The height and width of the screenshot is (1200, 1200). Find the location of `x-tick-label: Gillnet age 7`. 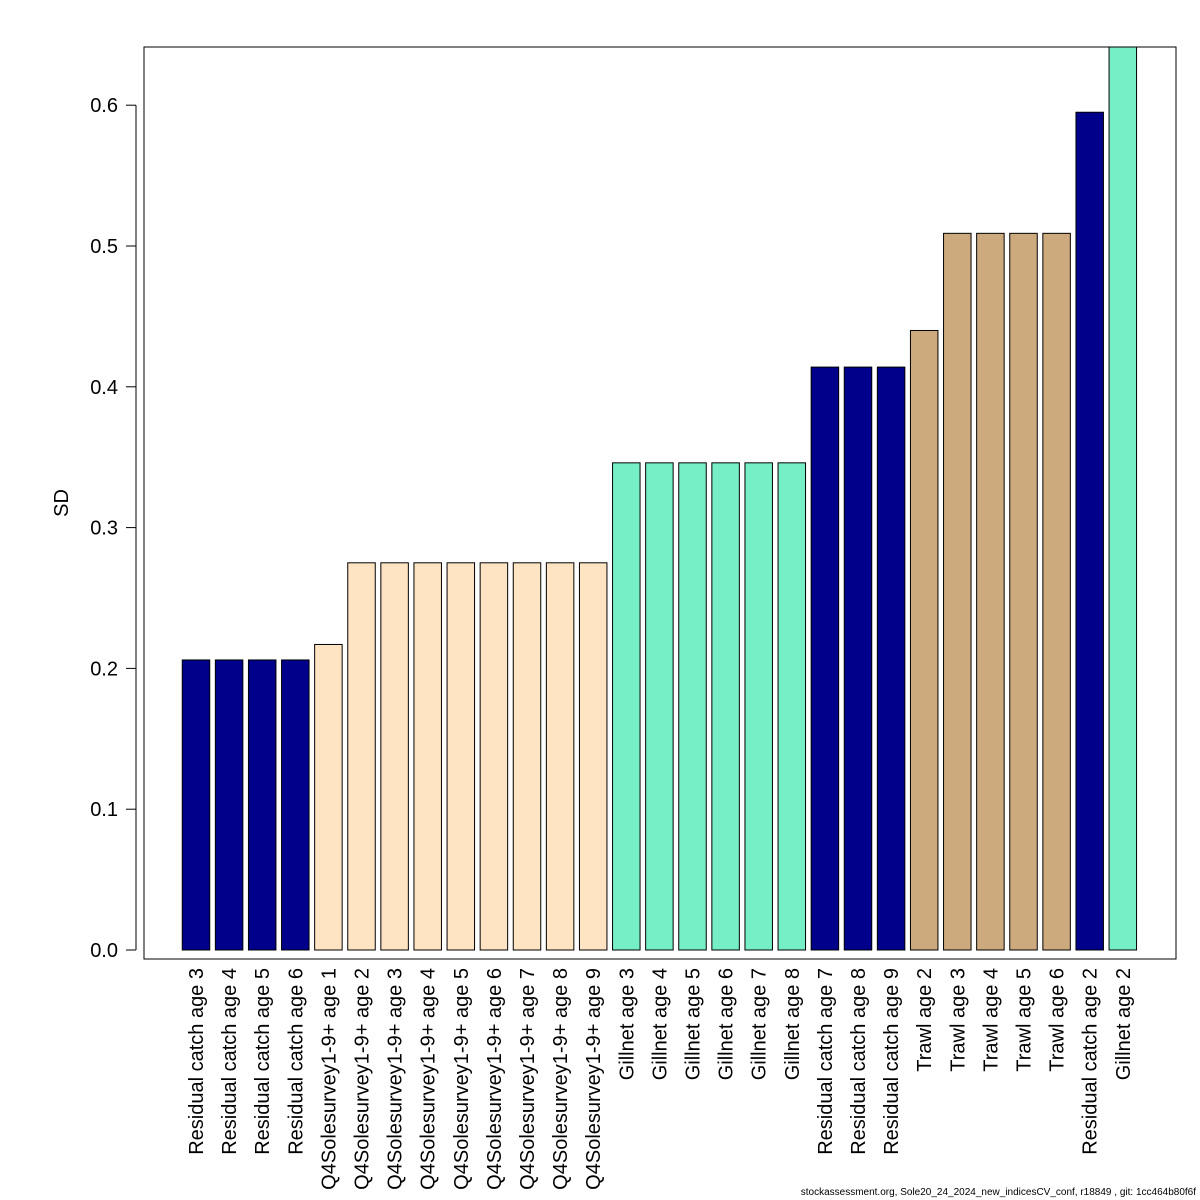

x-tick-label: Gillnet age 7 is located at coordinates (760, 1024).